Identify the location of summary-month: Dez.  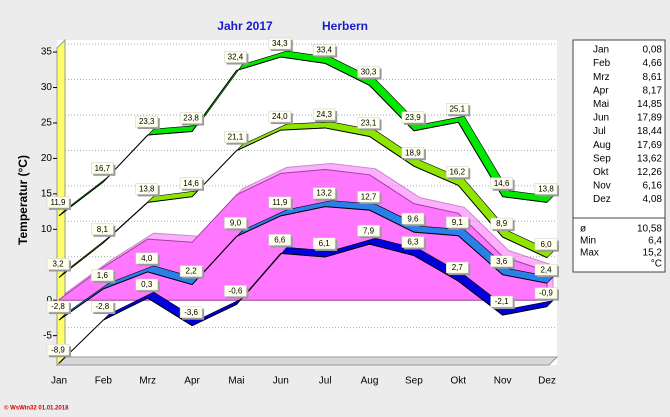
(602, 199).